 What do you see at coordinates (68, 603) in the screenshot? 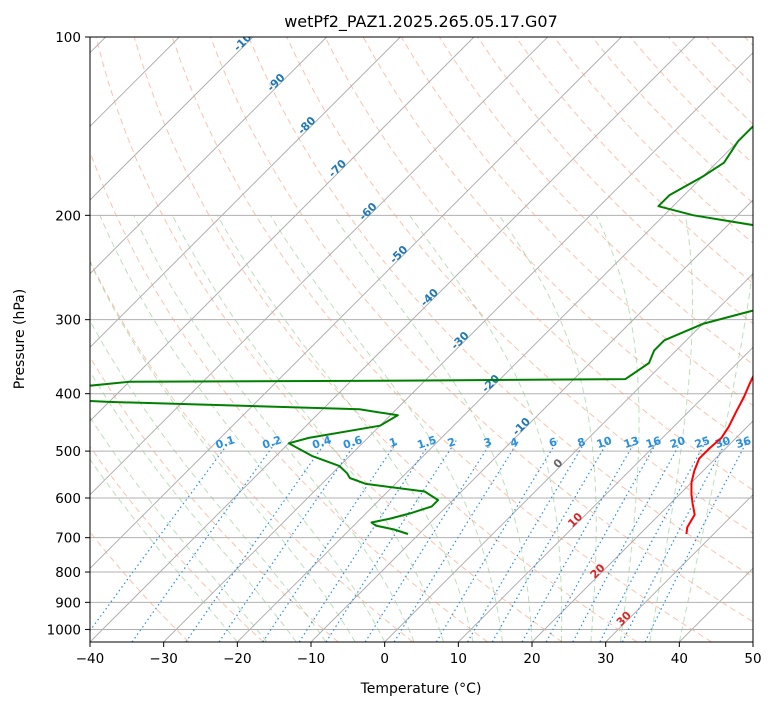
I see `y-tick-label: 900` at bounding box center [68, 603].